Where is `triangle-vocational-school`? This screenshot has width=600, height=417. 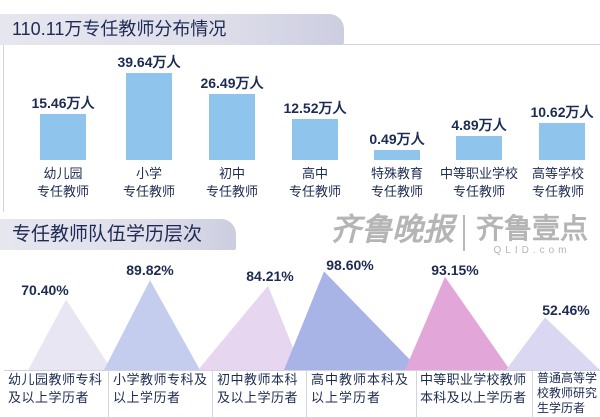
triangle-vocational-school is located at coordinates (457, 323).